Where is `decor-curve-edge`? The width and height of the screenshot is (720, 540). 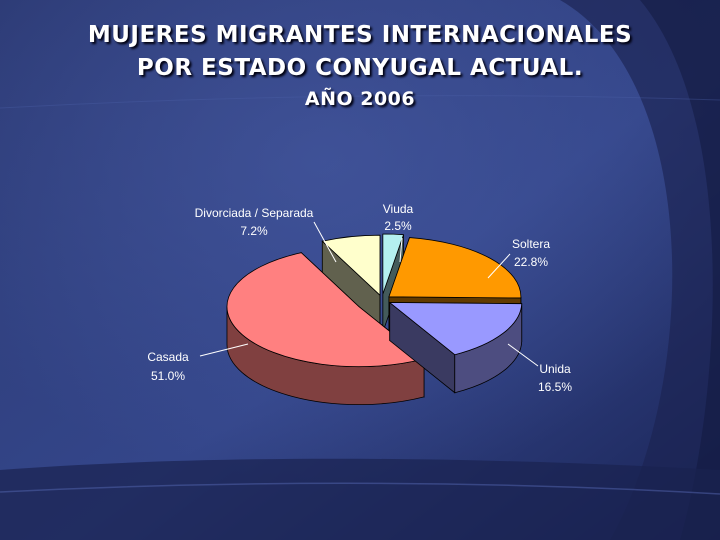
decor-curve-edge is located at coordinates (680, 270).